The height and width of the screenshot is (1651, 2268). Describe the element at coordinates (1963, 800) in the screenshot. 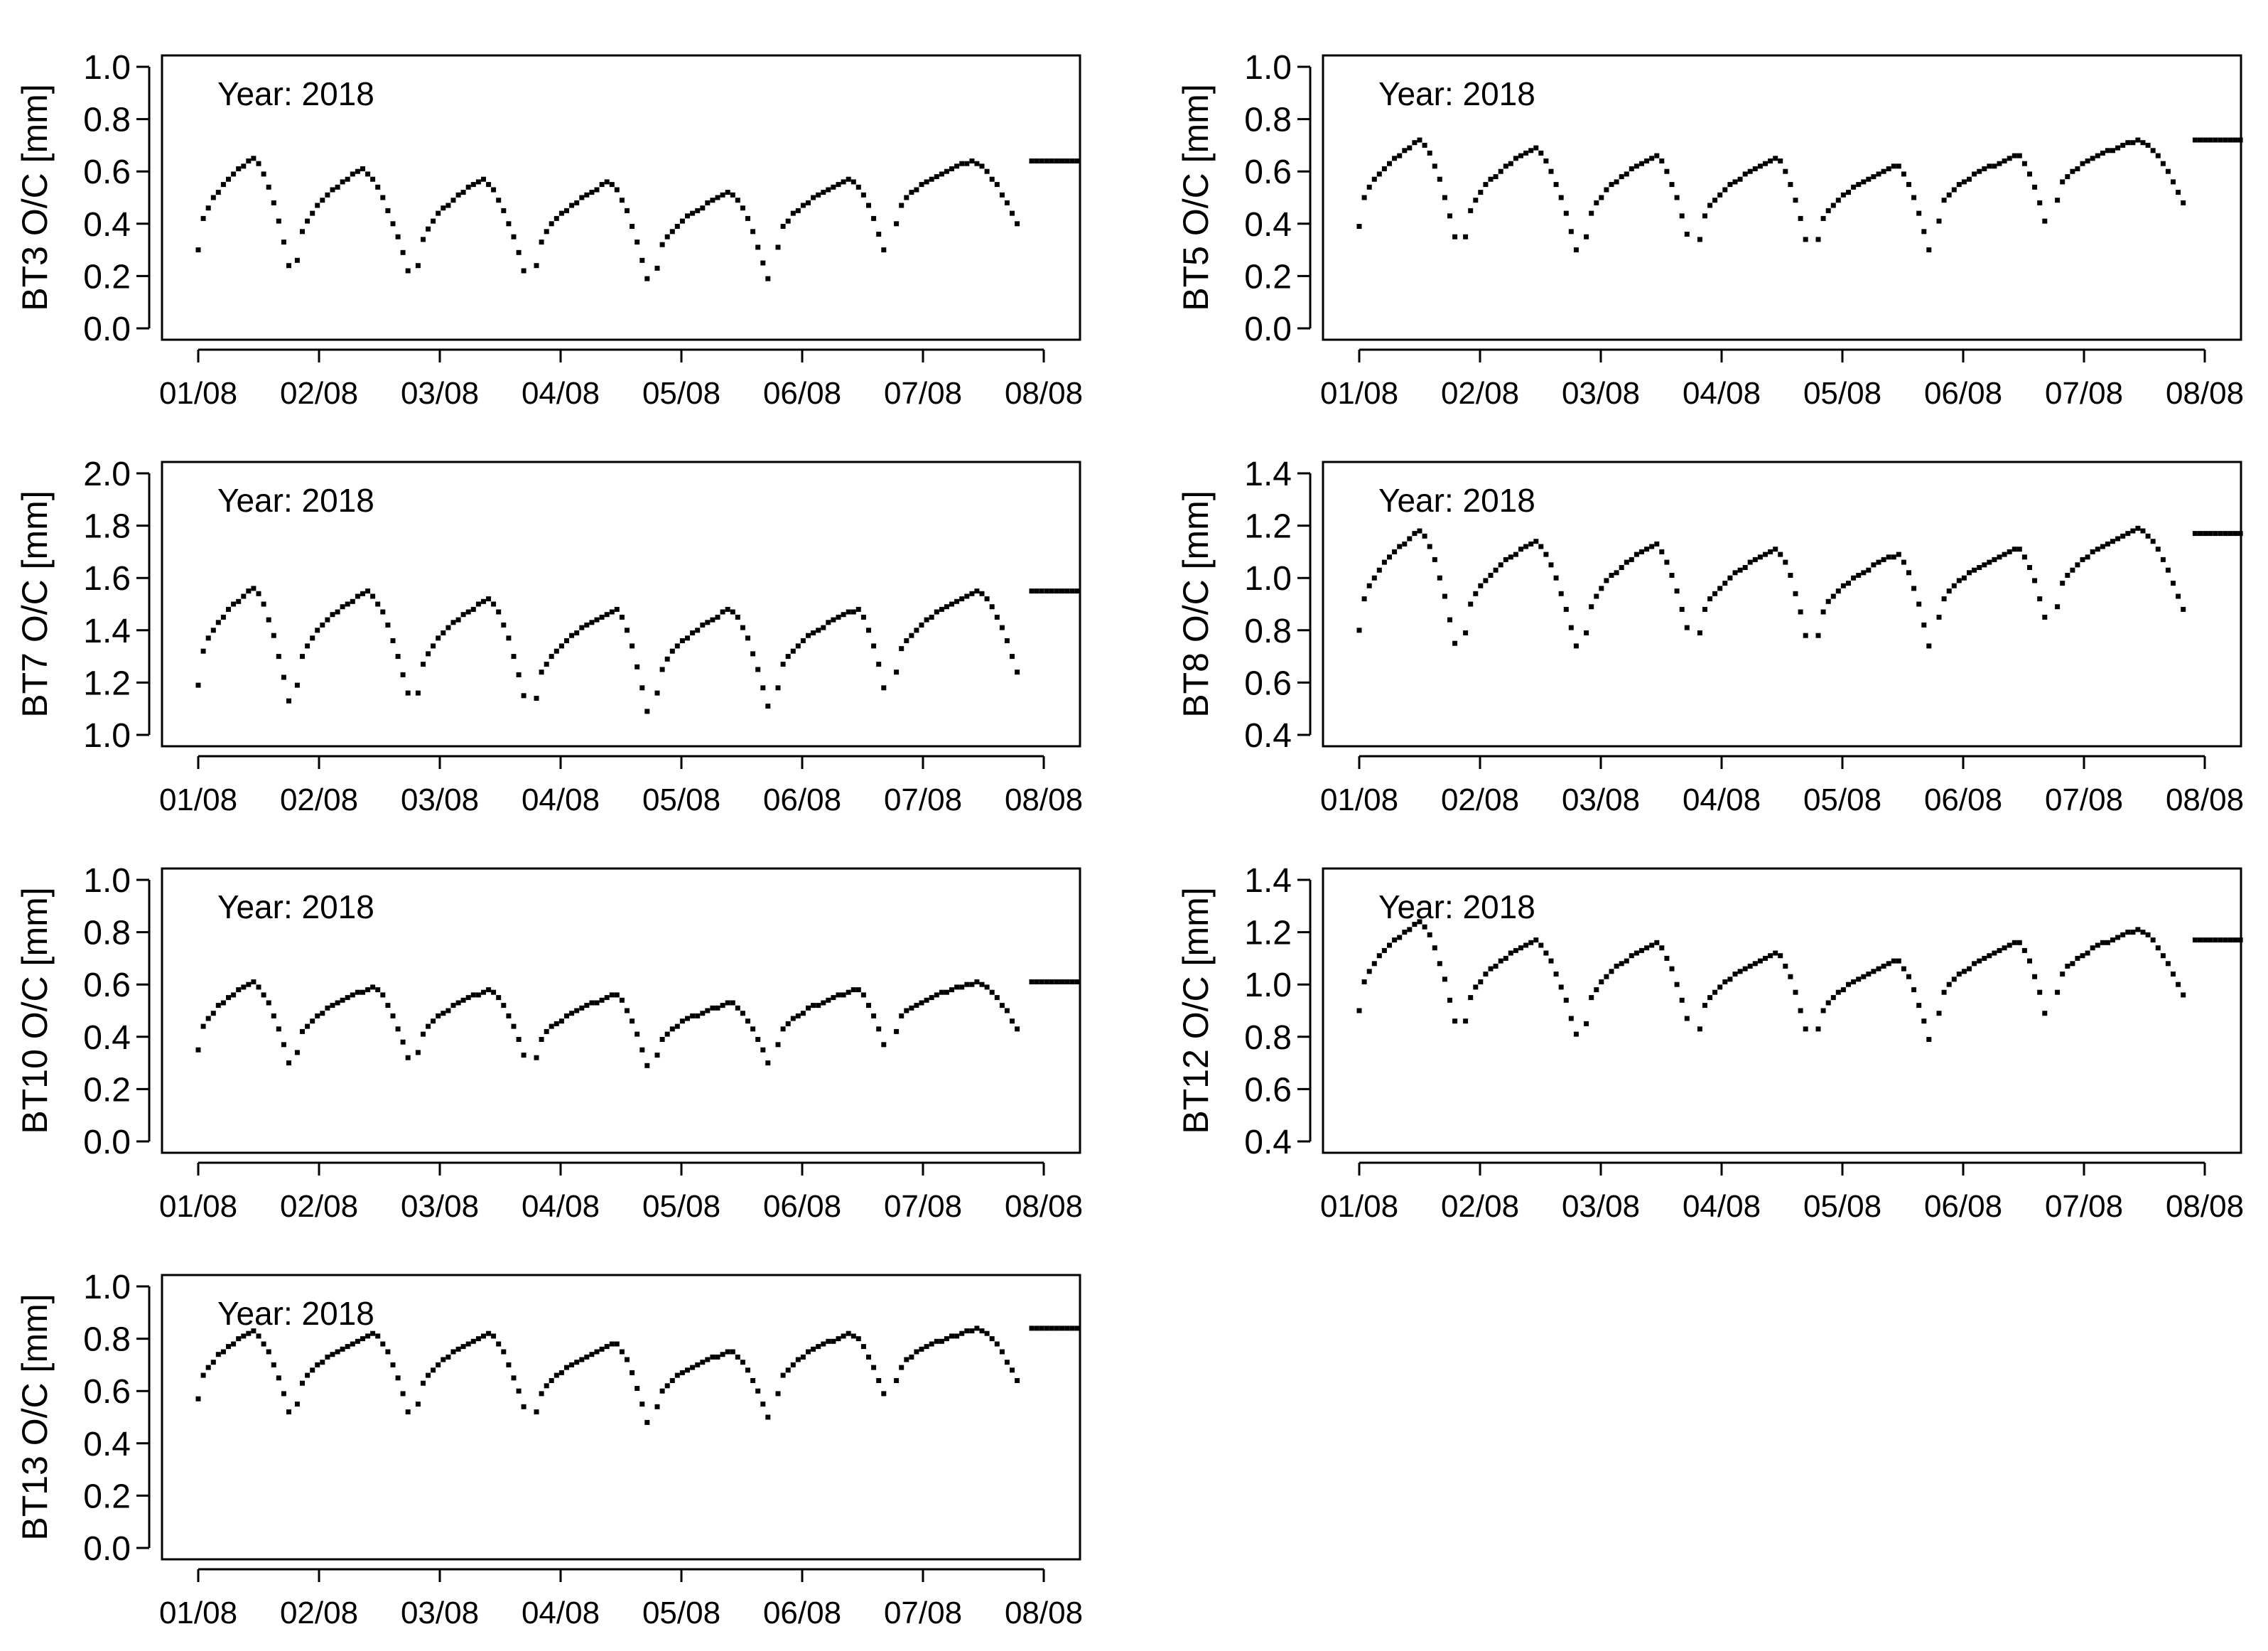

I see `x-tick-label: 06/08` at that location.